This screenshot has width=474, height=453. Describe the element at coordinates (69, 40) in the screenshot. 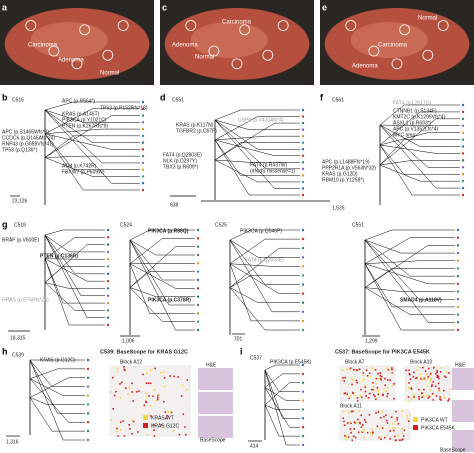

I see `tissue-fold` at that location.